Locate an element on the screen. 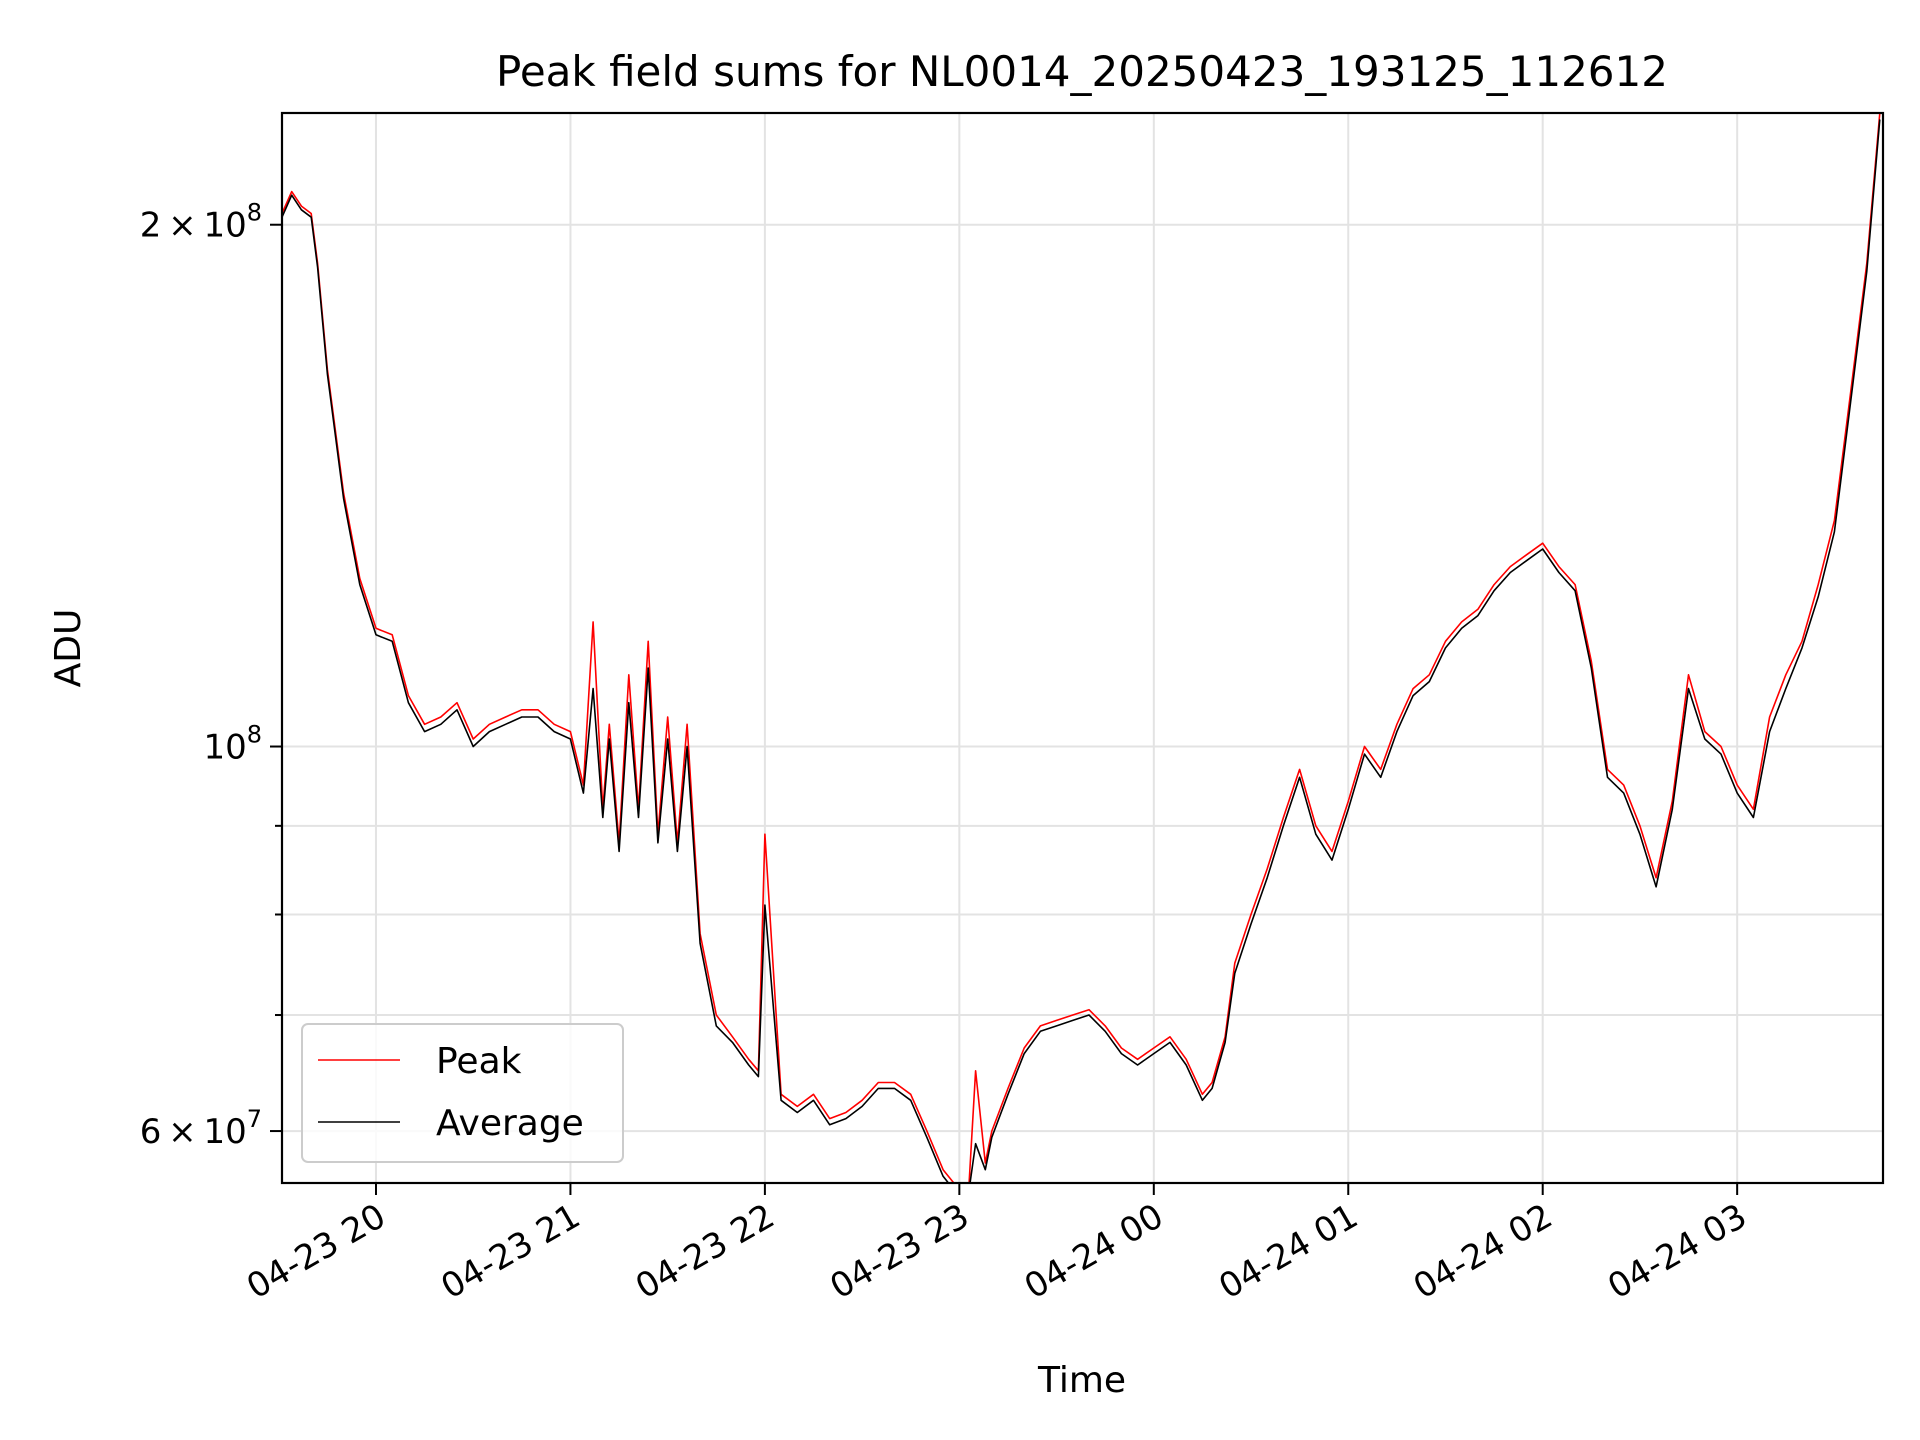 The image size is (1920, 1440). y-axis: 6 × 107 108 2 × 108 is located at coordinates (211, 675).